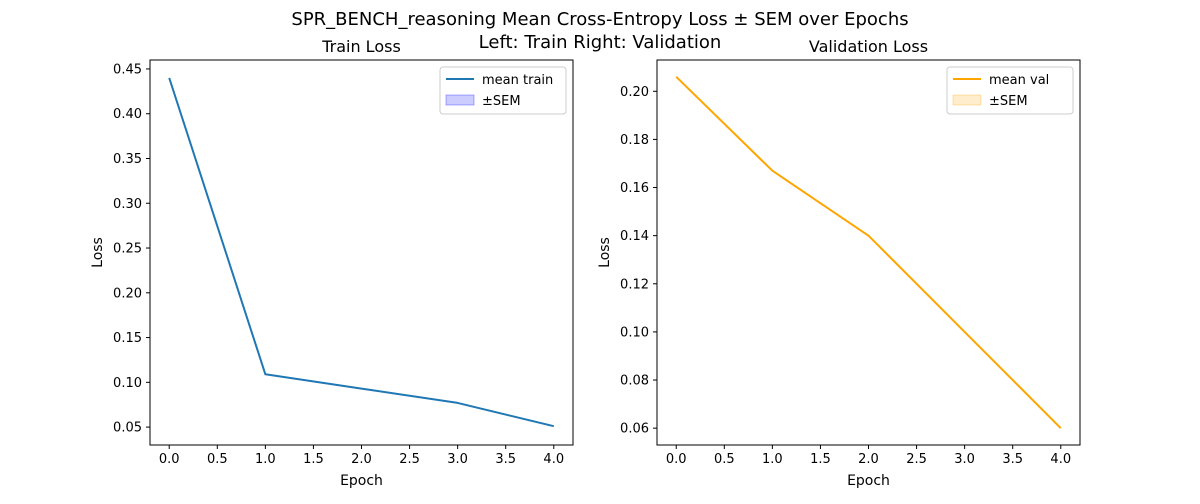  Describe the element at coordinates (501, 101) in the screenshot. I see `train-legend-entry: ±SEM` at that location.